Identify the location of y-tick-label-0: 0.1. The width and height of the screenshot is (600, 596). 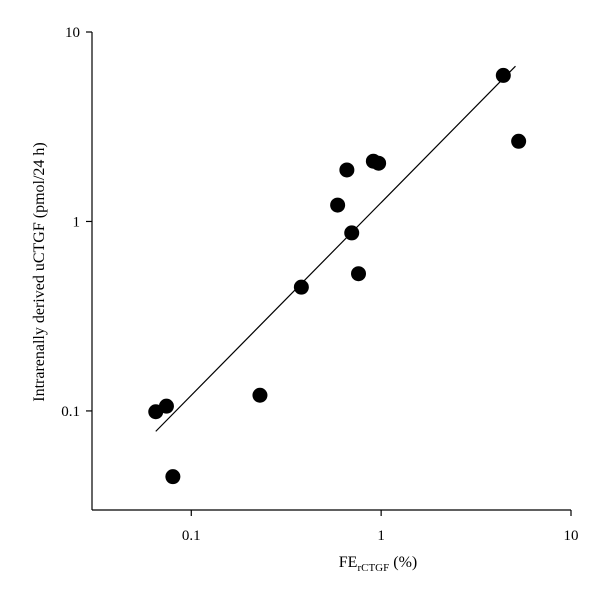
(70, 412).